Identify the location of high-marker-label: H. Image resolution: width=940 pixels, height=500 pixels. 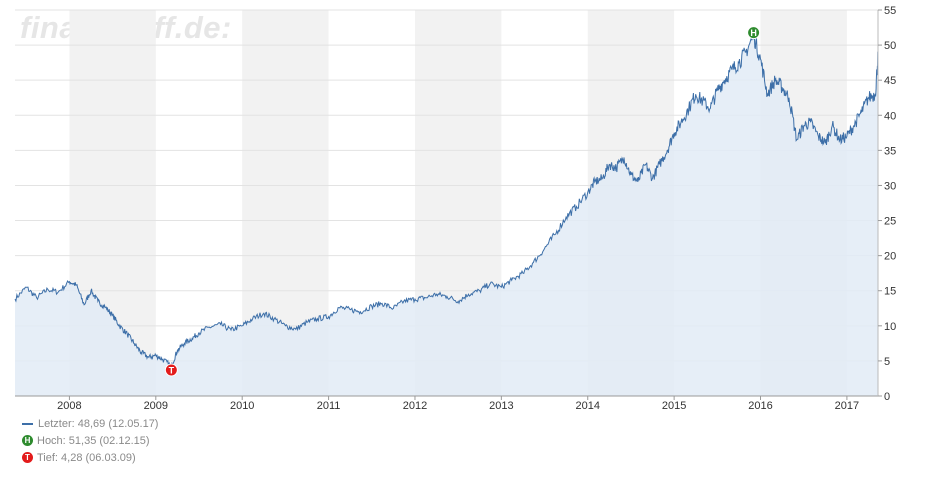
(753, 33).